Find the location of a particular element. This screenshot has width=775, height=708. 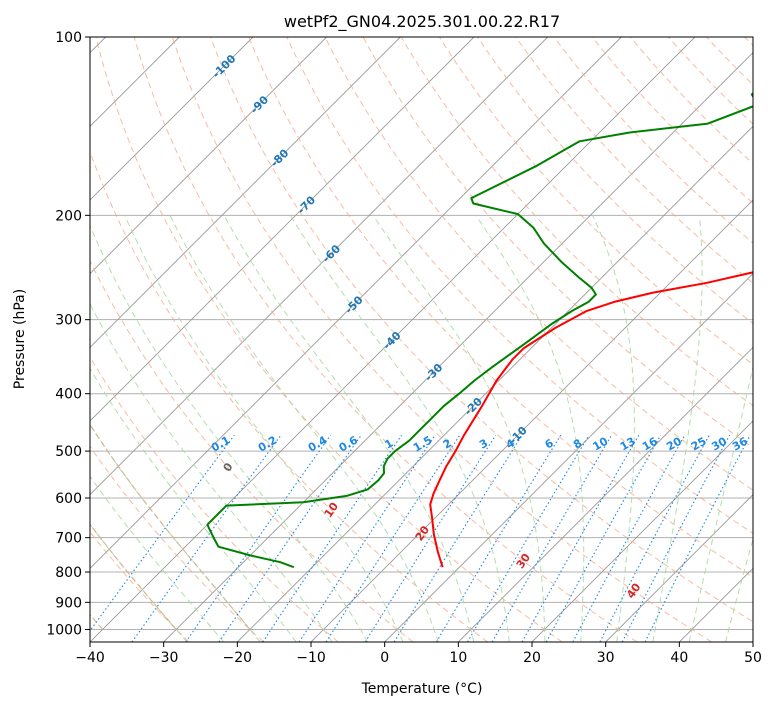

mixing-ratio-labels: 0.1 0.2 0.4 0.6 1 1.5 2 3 4 6 8 10 13 16 20 25 30 36 is located at coordinates (479, 443).